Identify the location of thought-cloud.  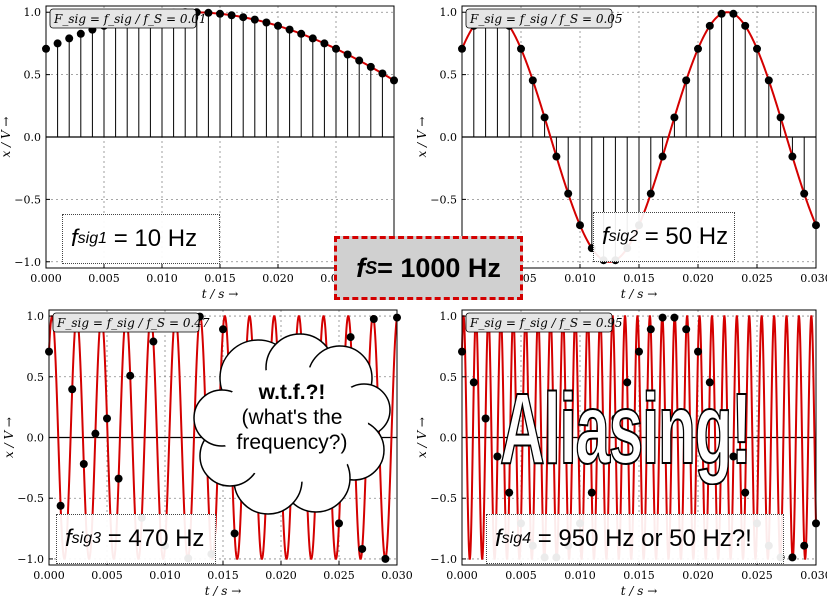
(292, 424).